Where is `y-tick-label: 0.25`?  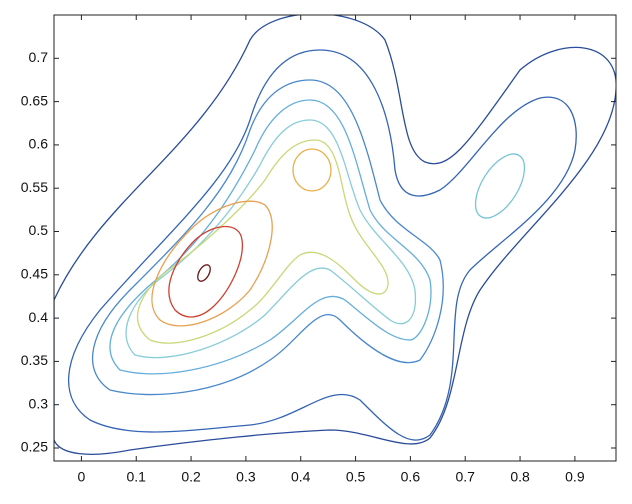
y-tick-label: 0.25 is located at coordinates (34, 447).